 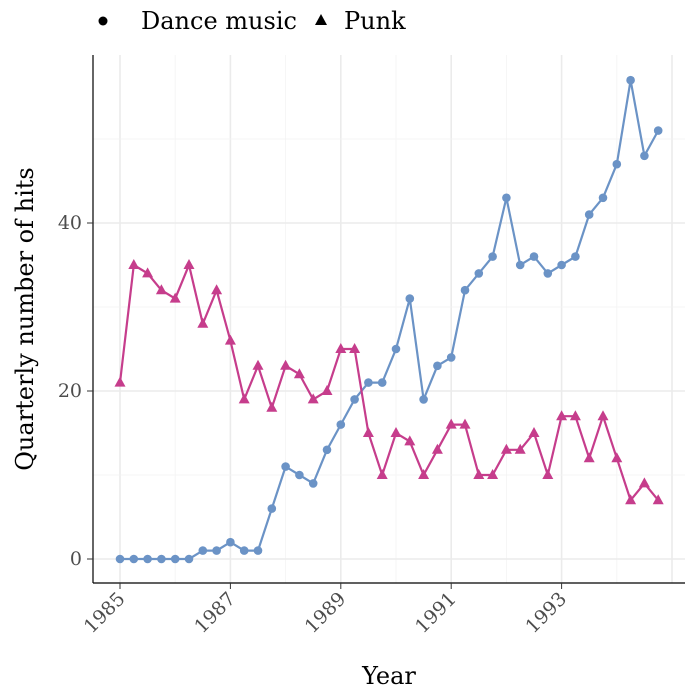 What do you see at coordinates (219, 21) in the screenshot?
I see `legend-dance-label: Dance music` at bounding box center [219, 21].